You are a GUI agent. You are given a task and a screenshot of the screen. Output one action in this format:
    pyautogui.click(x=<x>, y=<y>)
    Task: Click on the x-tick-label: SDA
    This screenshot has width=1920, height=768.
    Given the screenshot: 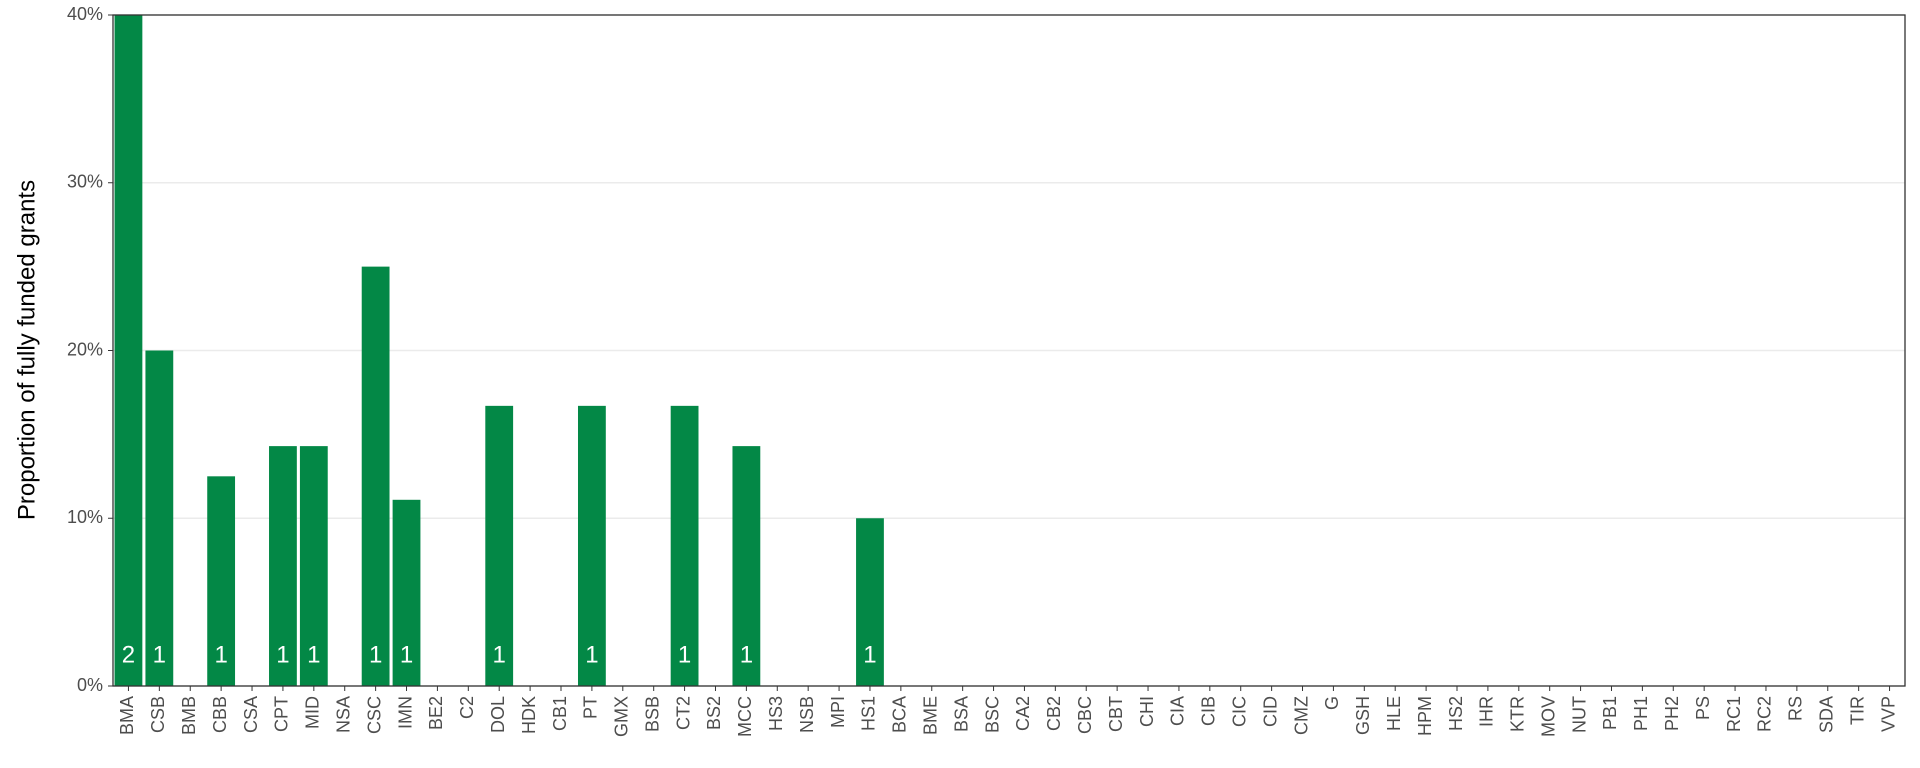 What is the action you would take?
    pyautogui.click(x=1827, y=714)
    